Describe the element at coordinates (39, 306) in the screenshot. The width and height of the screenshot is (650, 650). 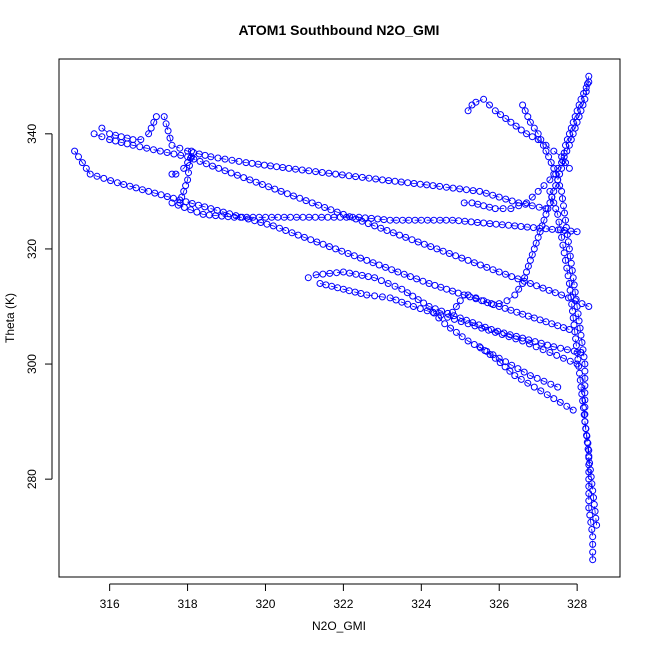
I see `y-axis: 280 300 320 340` at that location.